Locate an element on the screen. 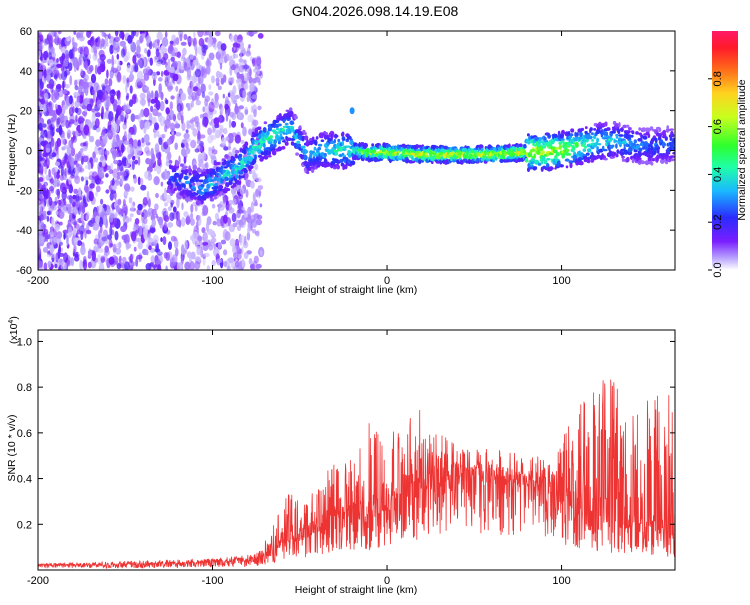 The height and width of the screenshot is (605, 750). isolated-cell is located at coordinates (352, 111).